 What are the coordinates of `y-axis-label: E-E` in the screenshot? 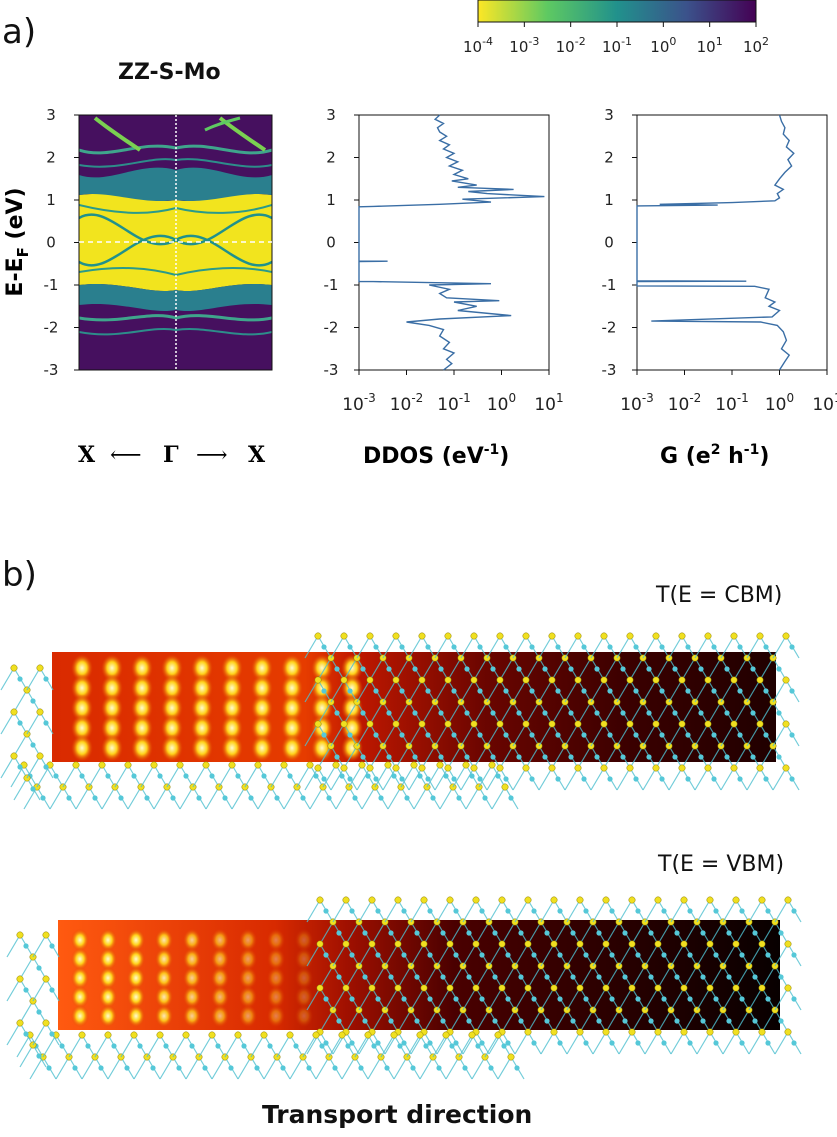 It's located at (15, 276).